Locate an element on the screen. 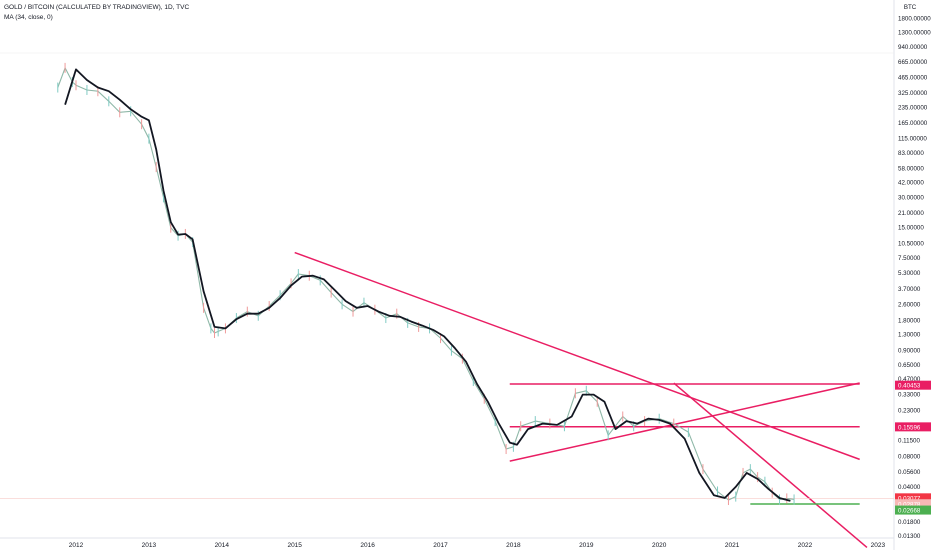  y-tick-label: 83.00000 is located at coordinates (911, 153).